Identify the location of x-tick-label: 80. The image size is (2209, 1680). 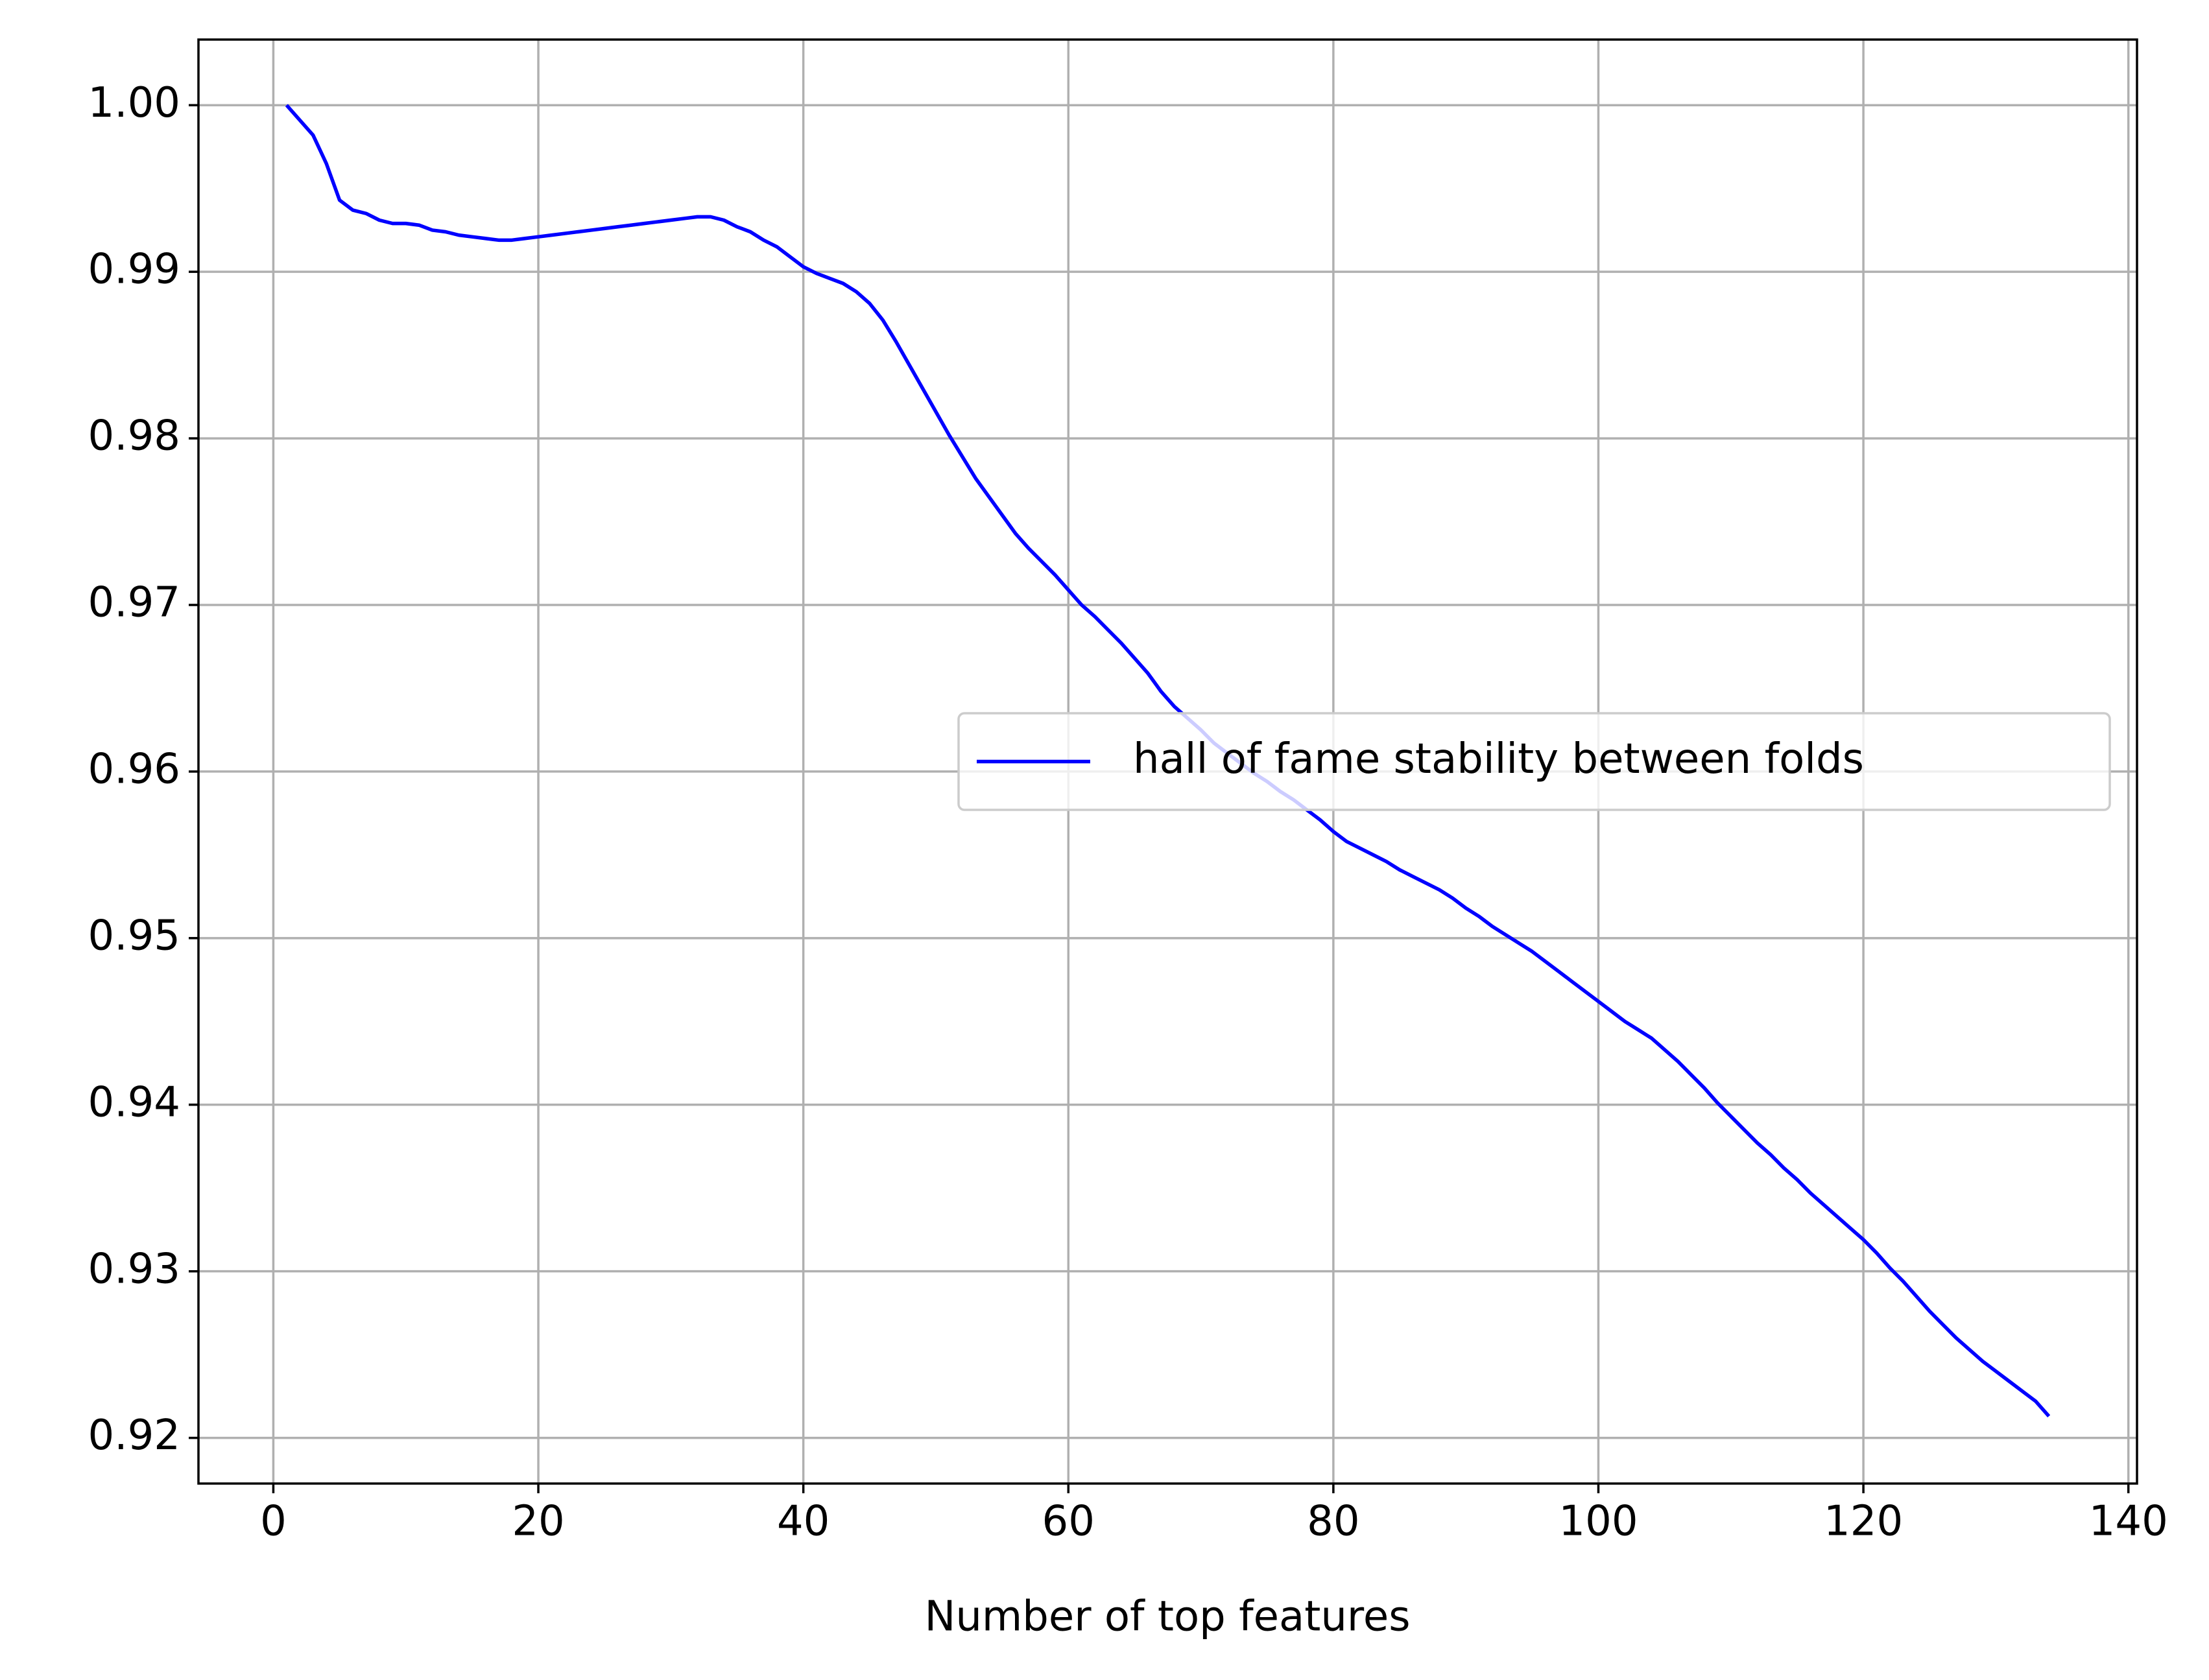
(1333, 1522).